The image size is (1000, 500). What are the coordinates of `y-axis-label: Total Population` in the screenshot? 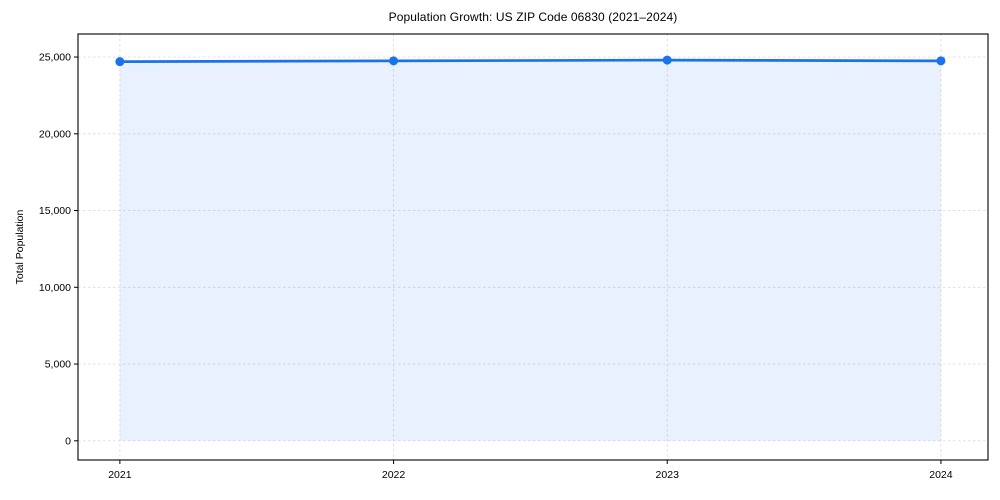 It's located at (20, 247).